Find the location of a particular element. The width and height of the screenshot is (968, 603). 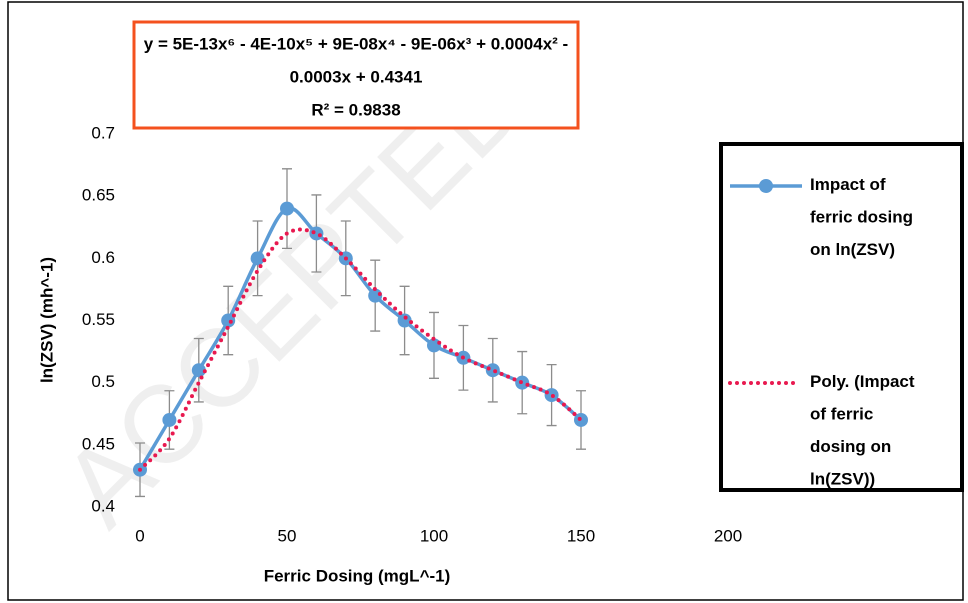

x-tick-label: 50 is located at coordinates (287, 535).